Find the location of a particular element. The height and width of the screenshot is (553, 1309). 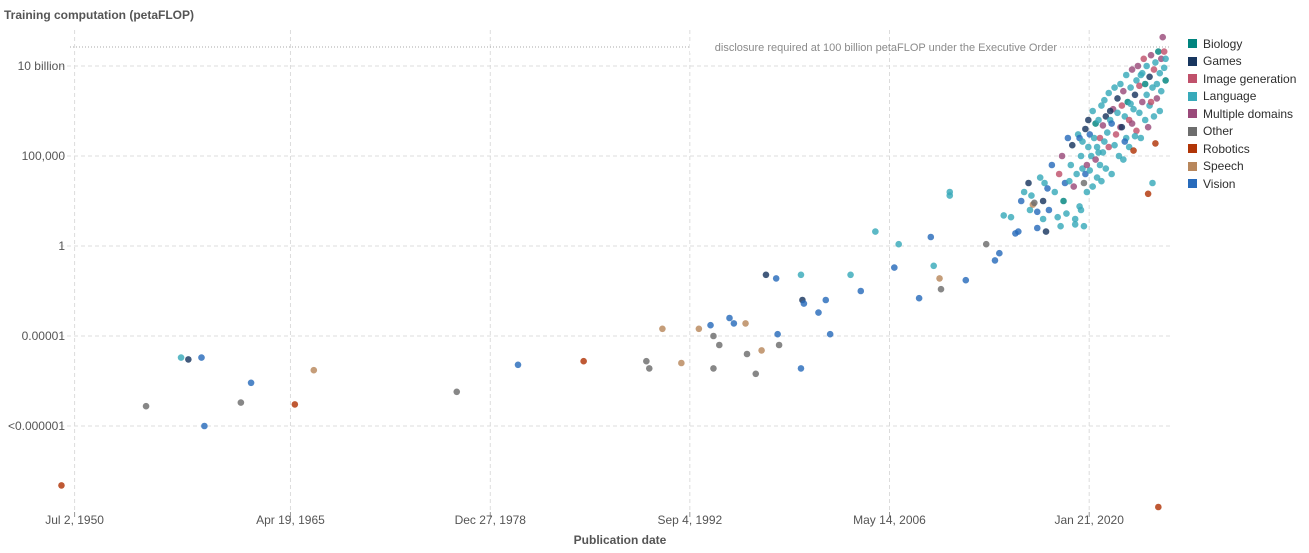

legend-label: Vision is located at coordinates (1219, 183).